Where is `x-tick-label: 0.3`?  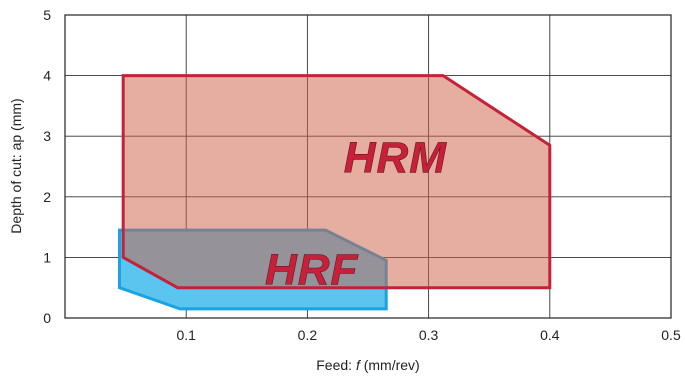
x-tick-label: 0.3 is located at coordinates (429, 335).